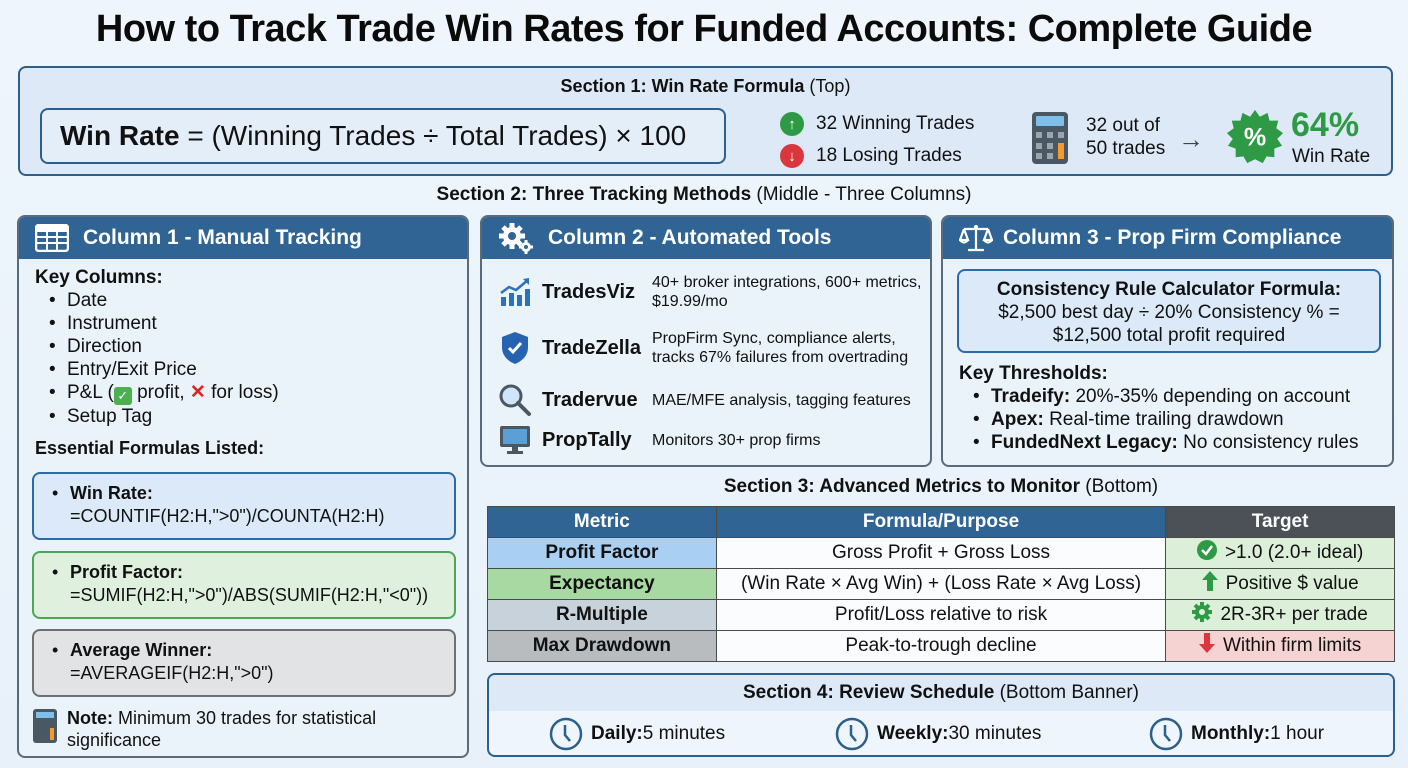 This screenshot has height=768, width=1408. Describe the element at coordinates (889, 155) in the screenshot. I see `losing-trades-label: 18 Losing Trades` at that location.